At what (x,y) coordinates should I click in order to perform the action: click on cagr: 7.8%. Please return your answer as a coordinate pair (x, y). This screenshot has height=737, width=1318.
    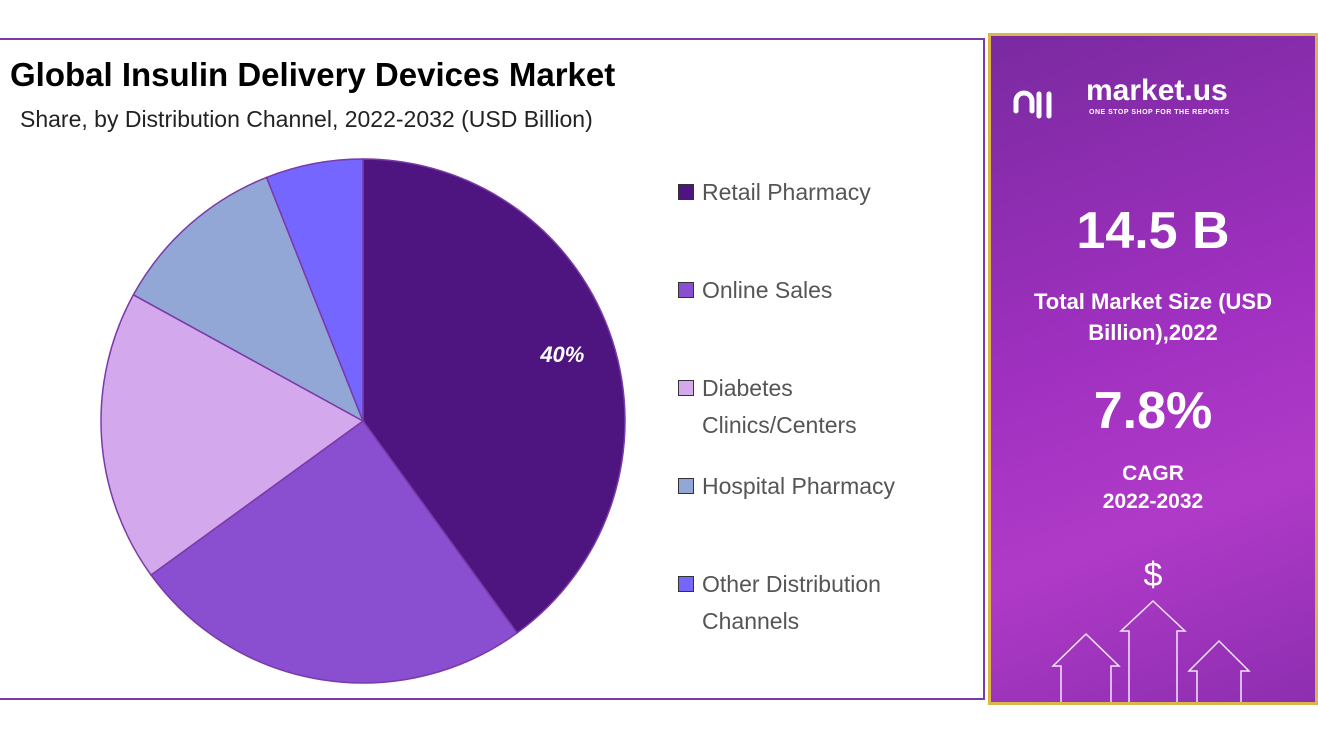
    Looking at the image, I should click on (1153, 411).